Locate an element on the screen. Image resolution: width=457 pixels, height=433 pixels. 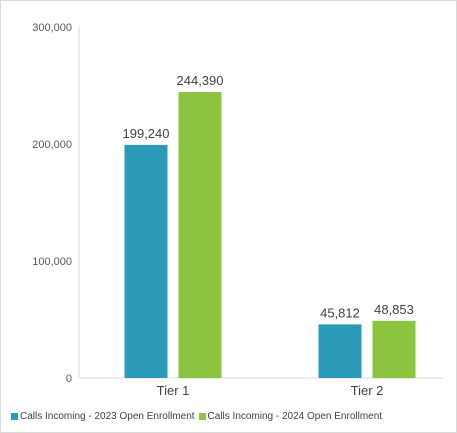
y-tick-label: 300,000 is located at coordinates (52, 28).